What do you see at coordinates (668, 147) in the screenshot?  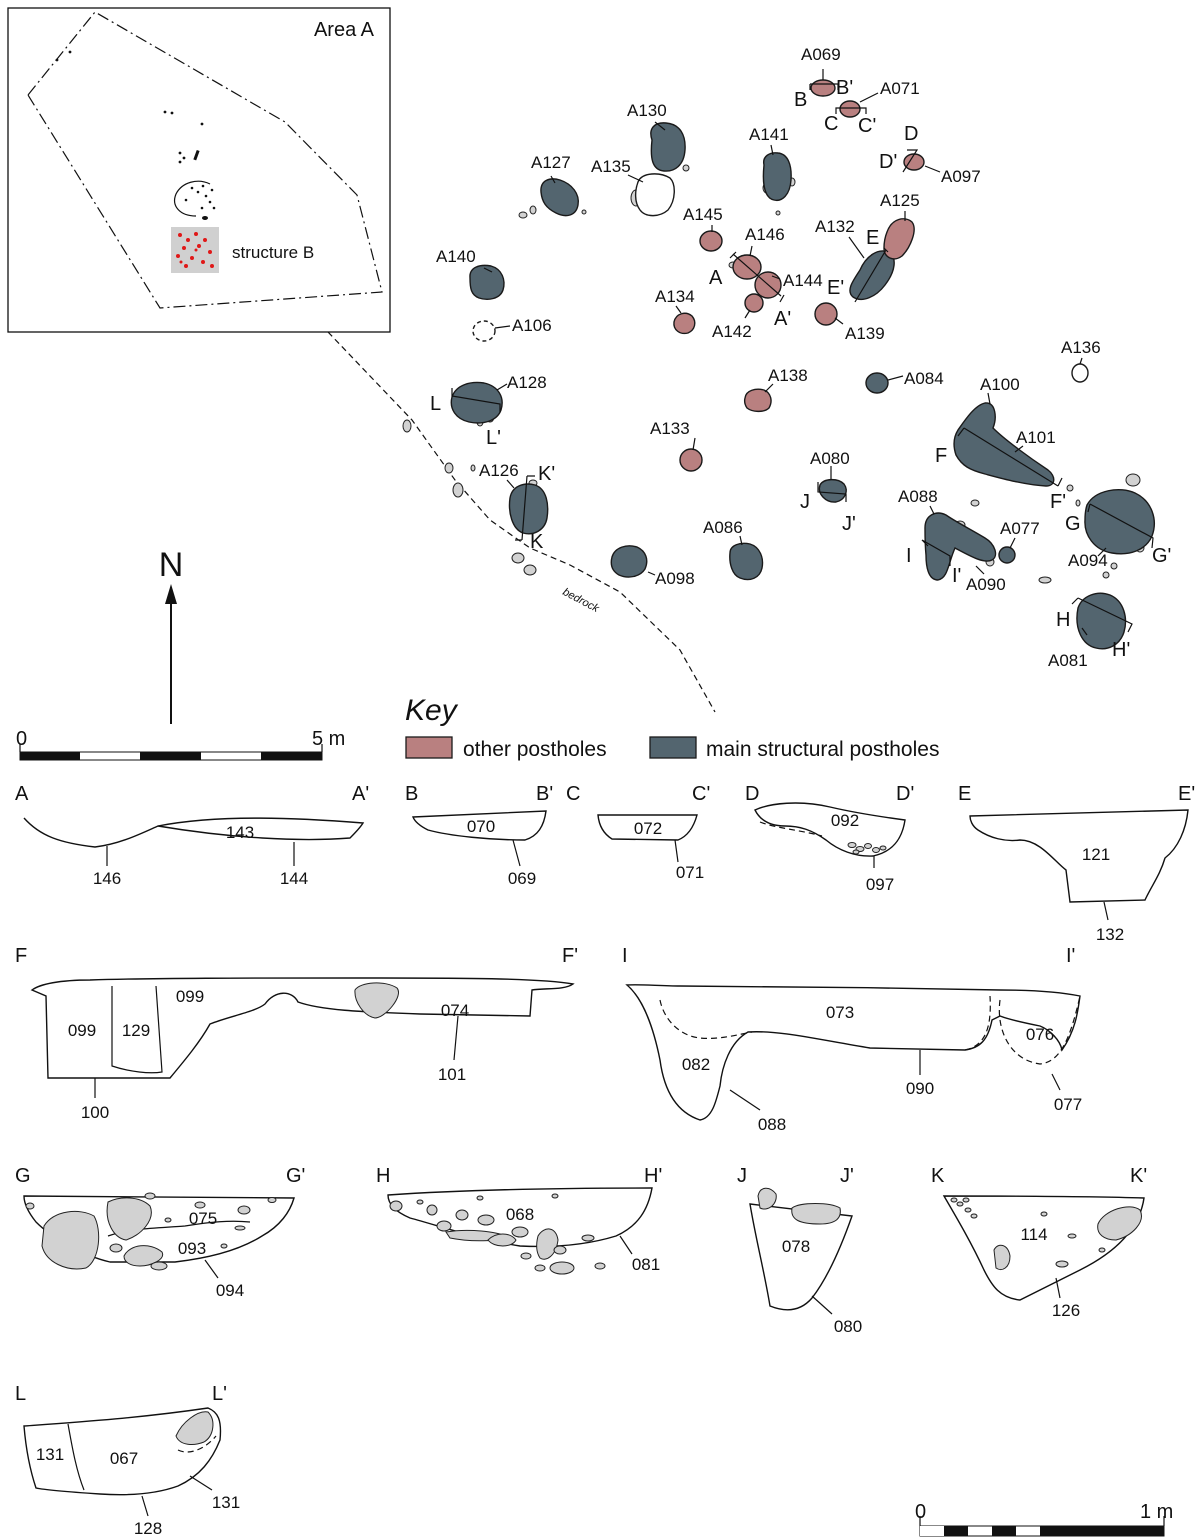 I see `posthole-a130` at bounding box center [668, 147].